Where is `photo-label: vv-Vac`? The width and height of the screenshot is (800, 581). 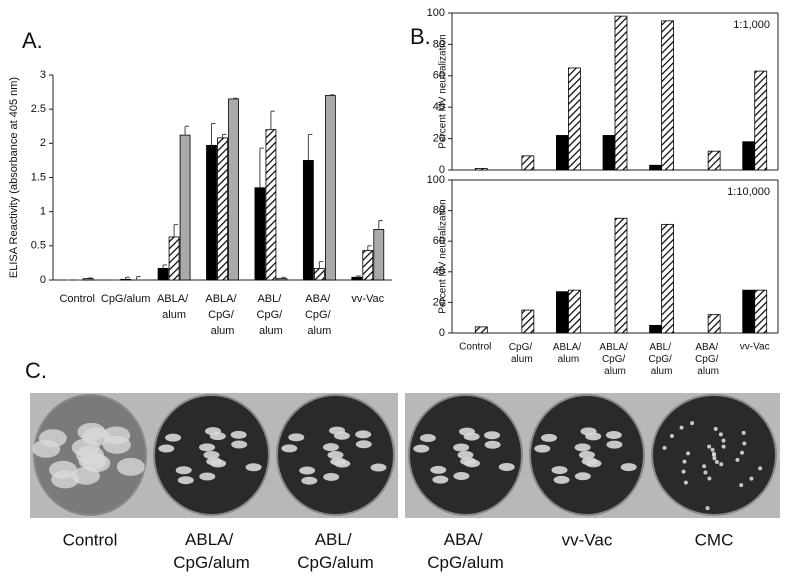 photo-label: vv-Vac is located at coordinates (587, 539).